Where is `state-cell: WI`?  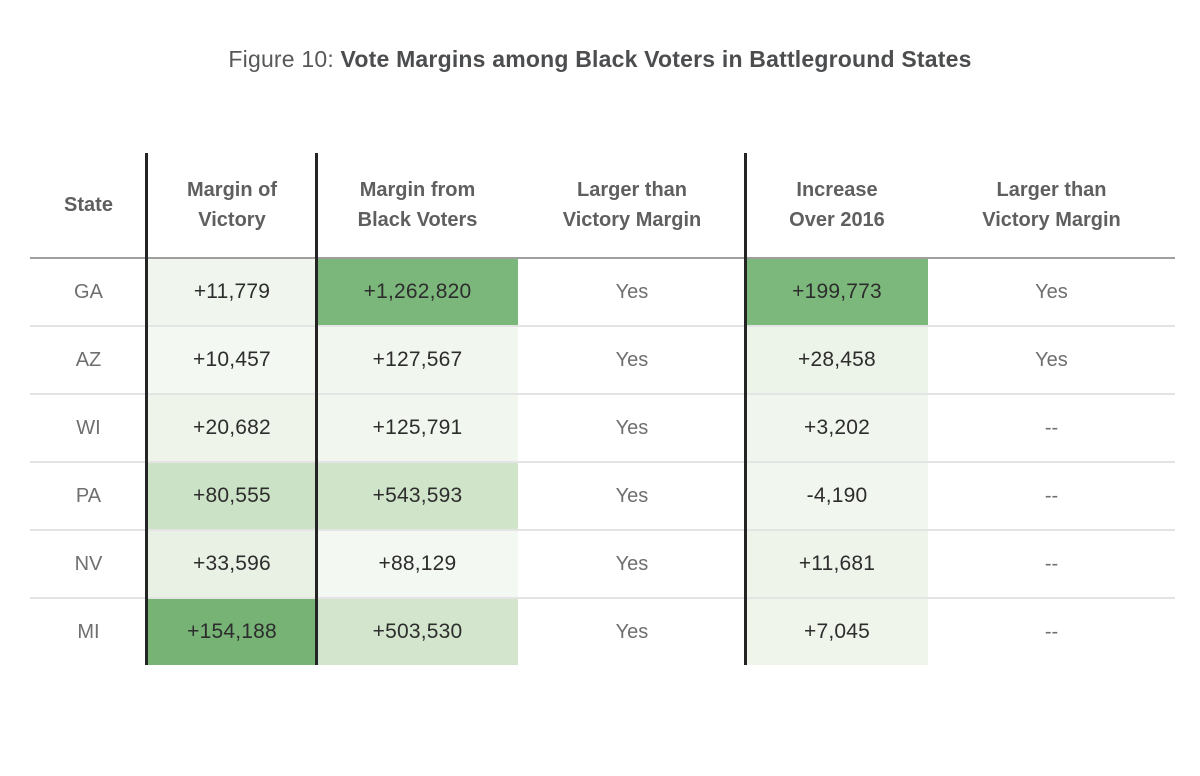
state-cell: WI is located at coordinates (88, 428).